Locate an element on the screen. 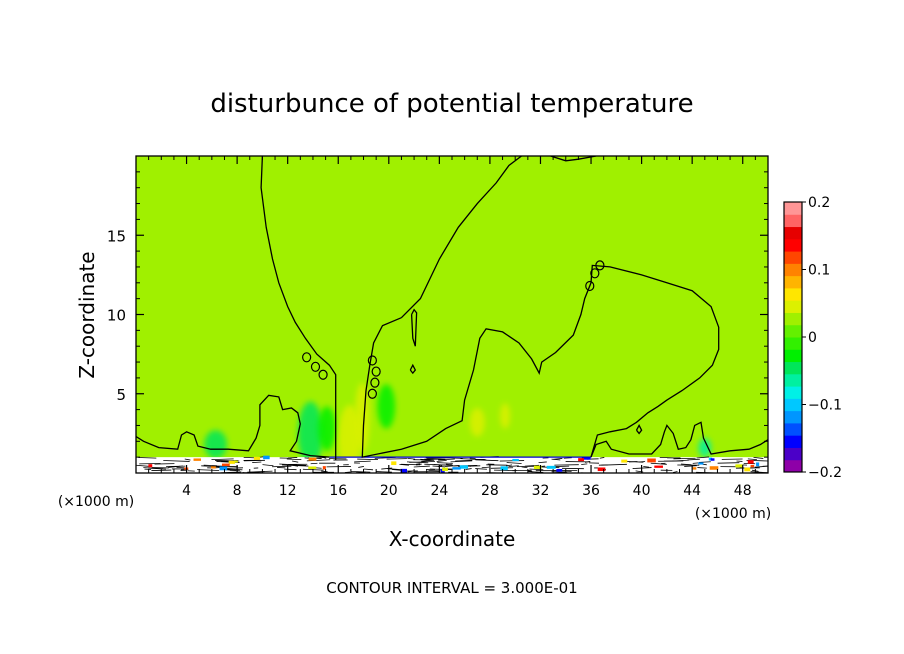 The width and height of the screenshot is (904, 654). y-tick-label-15: 15 is located at coordinates (116, 236).